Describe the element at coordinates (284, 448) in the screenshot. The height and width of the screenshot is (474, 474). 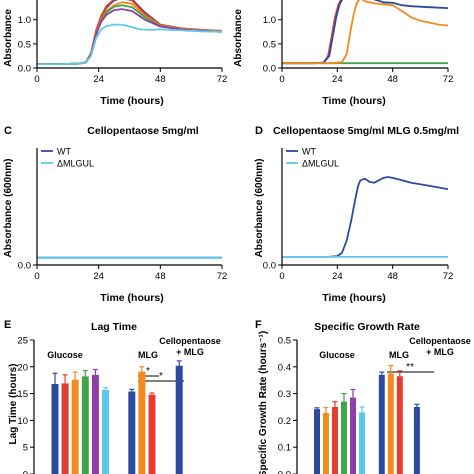
I see `panel-f-y-tick-label-1: 0.1` at that location.